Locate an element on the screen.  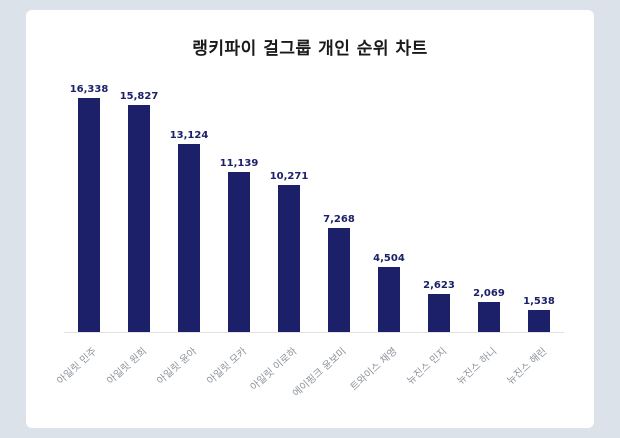
bar-column: 7,268 is located at coordinates (339, 273).